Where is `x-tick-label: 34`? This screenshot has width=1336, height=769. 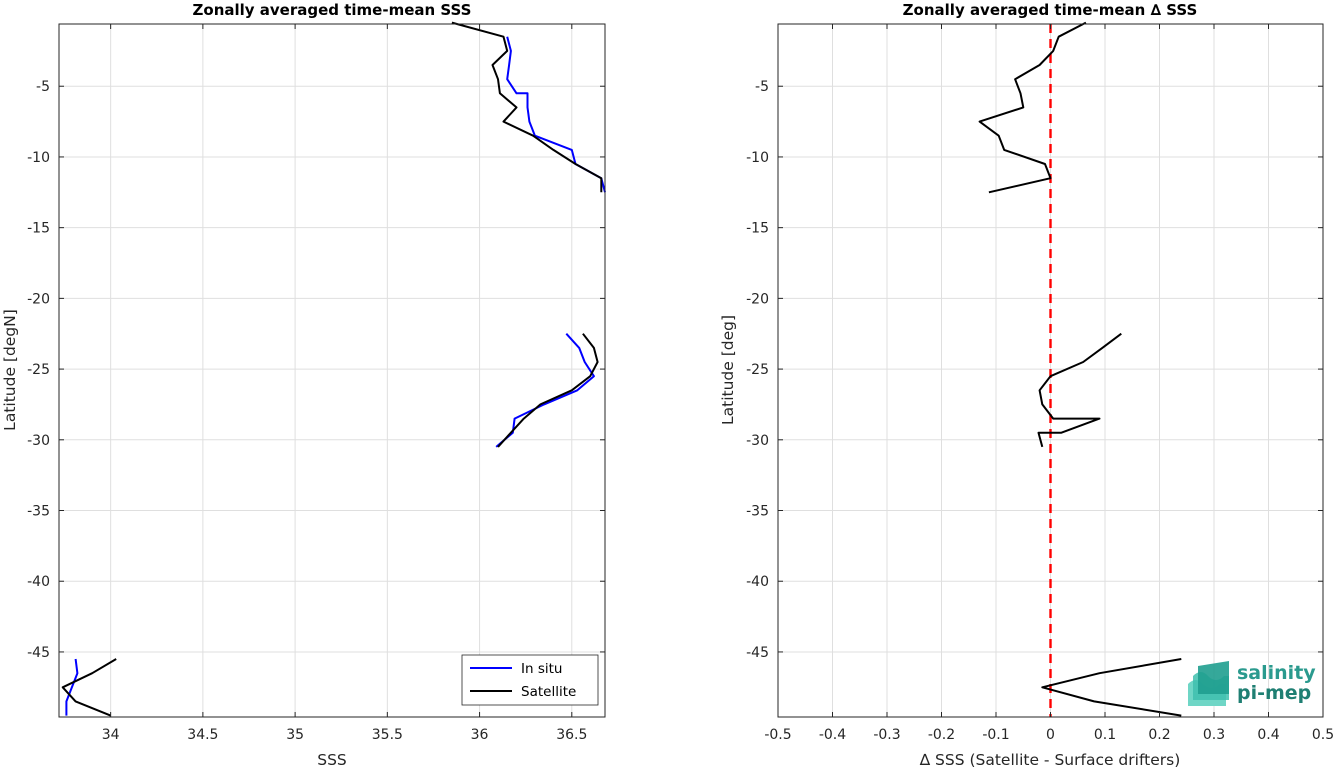
x-tick-label: 34 is located at coordinates (111, 735).